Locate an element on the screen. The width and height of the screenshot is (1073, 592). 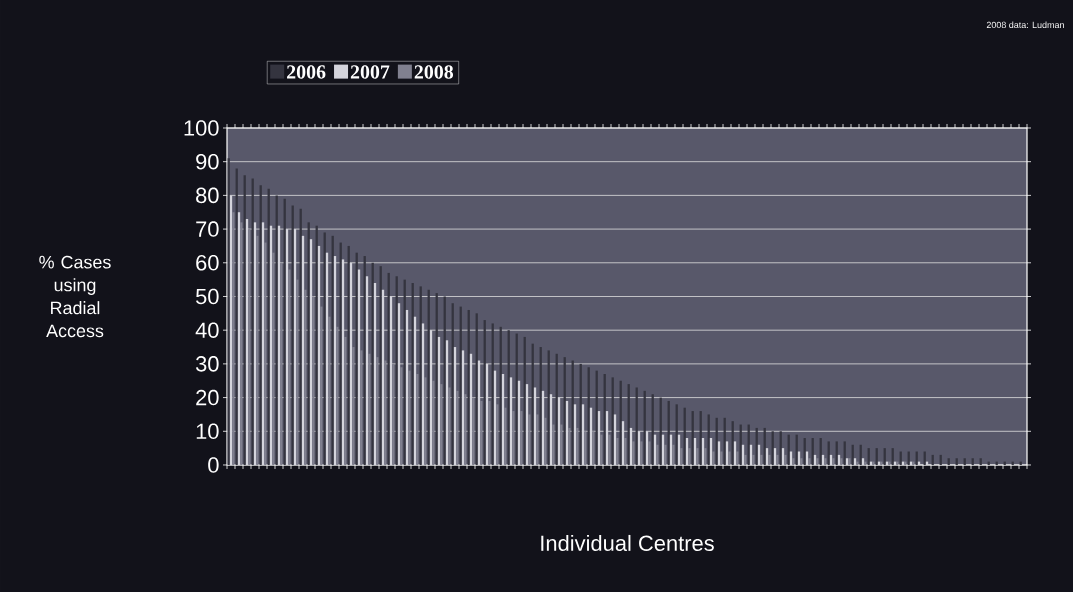
legend-label: 2008 is located at coordinates (434, 72).